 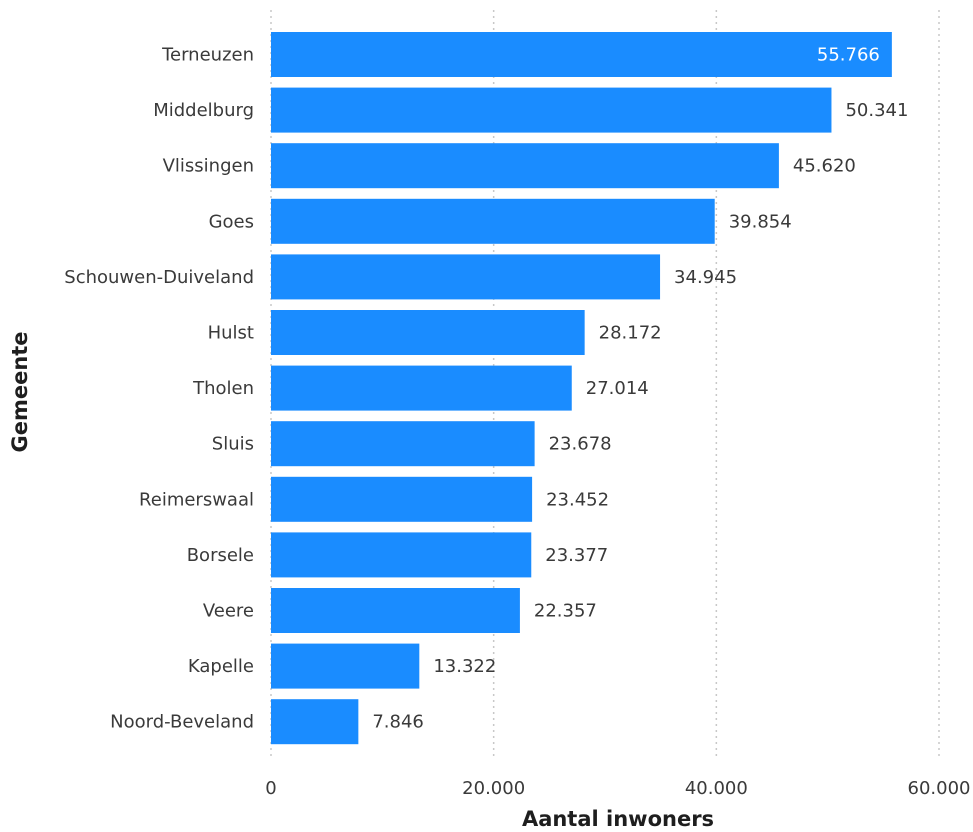 I want to click on x-tick-label: 60.000, so click(x=939, y=788).